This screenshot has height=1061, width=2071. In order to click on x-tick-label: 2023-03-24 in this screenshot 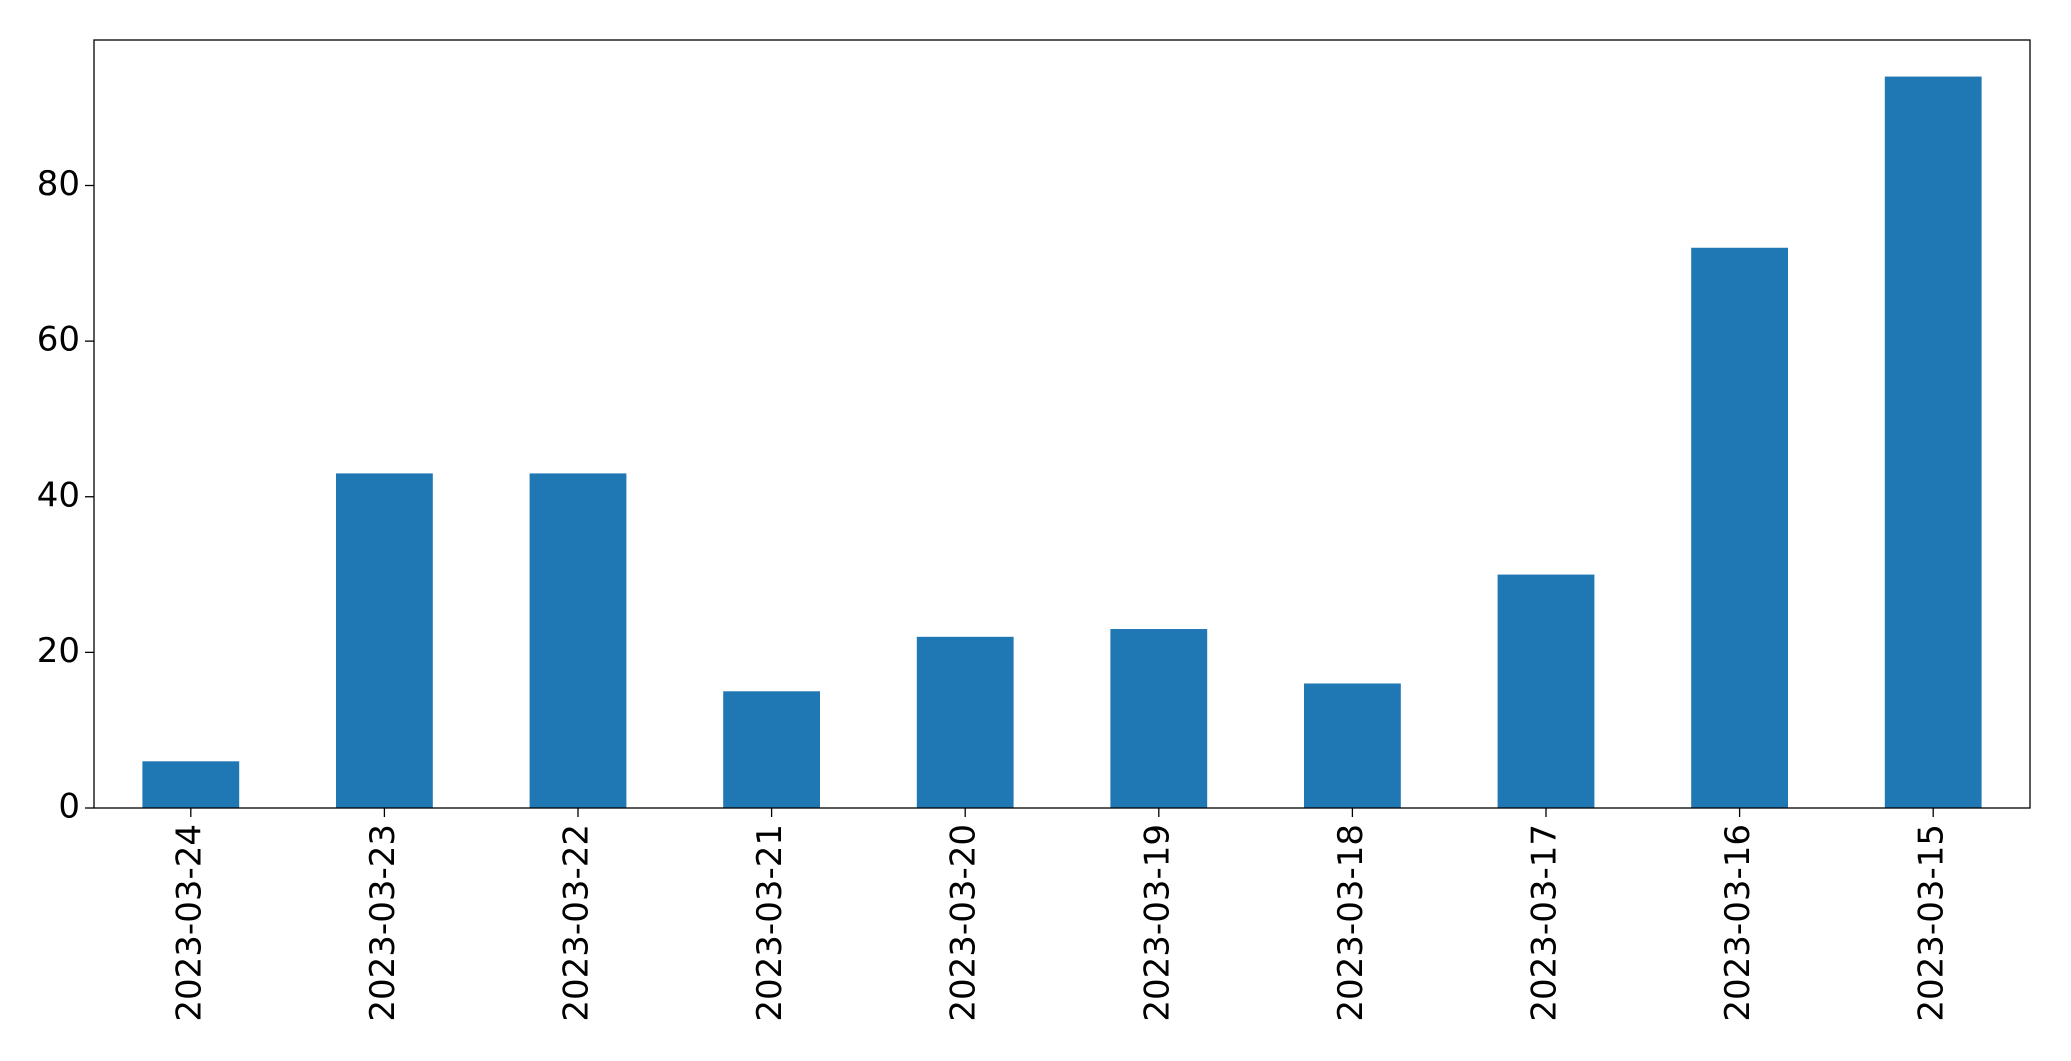, I will do `click(189, 923)`.